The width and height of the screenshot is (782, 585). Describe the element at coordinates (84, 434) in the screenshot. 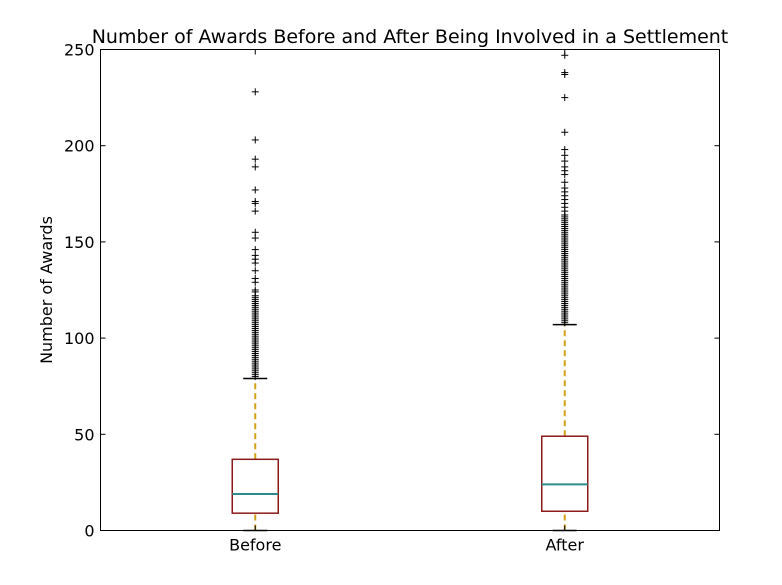

I see `y-tick-label: 50` at that location.